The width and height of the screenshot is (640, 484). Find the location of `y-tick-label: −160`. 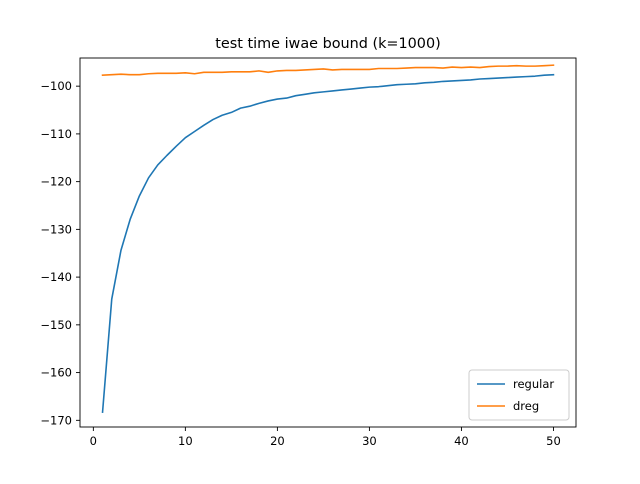

y-tick-label: −160 is located at coordinates (56, 373).